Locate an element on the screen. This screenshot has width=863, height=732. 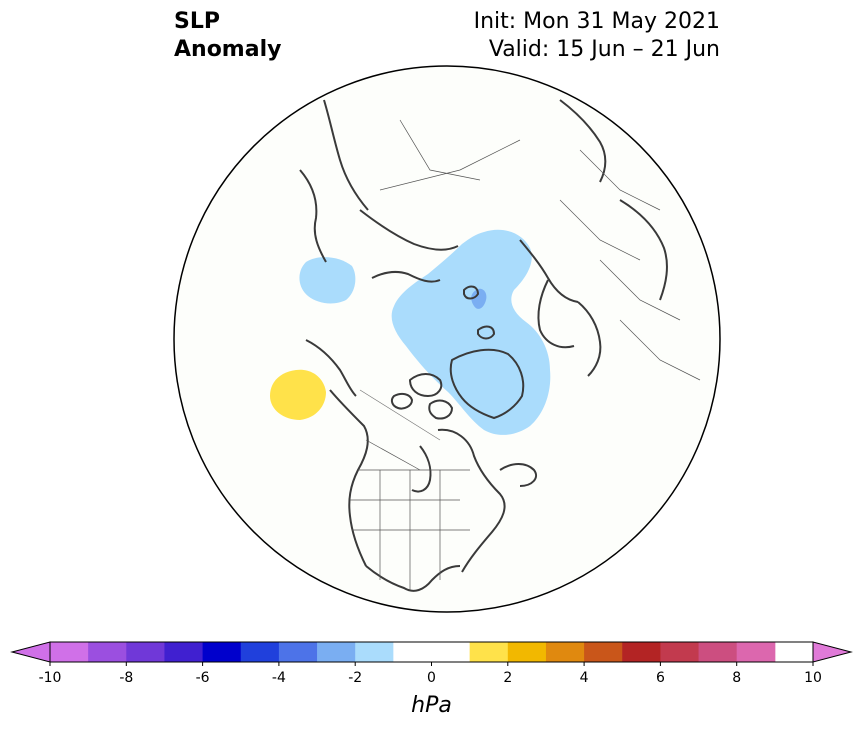
map-title: SLP Anomaly is located at coordinates (227, 36).